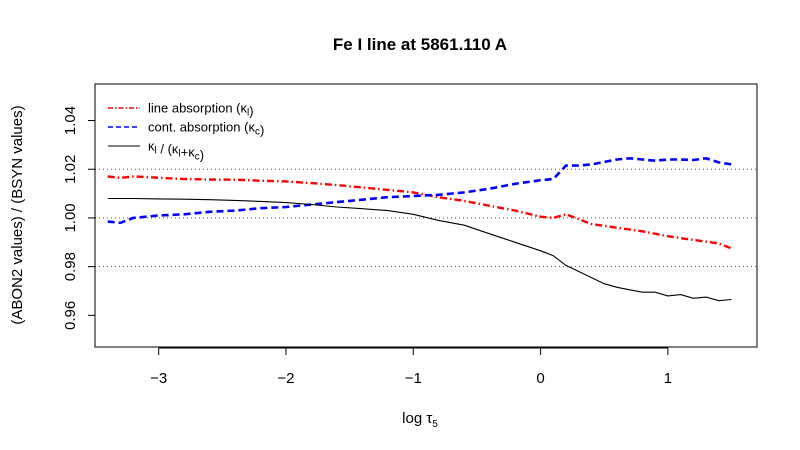 Image resolution: width=800 pixels, height=450 pixels. Describe the element at coordinates (70, 217) in the screenshot. I see `y-tick-label: 1.00` at that location.